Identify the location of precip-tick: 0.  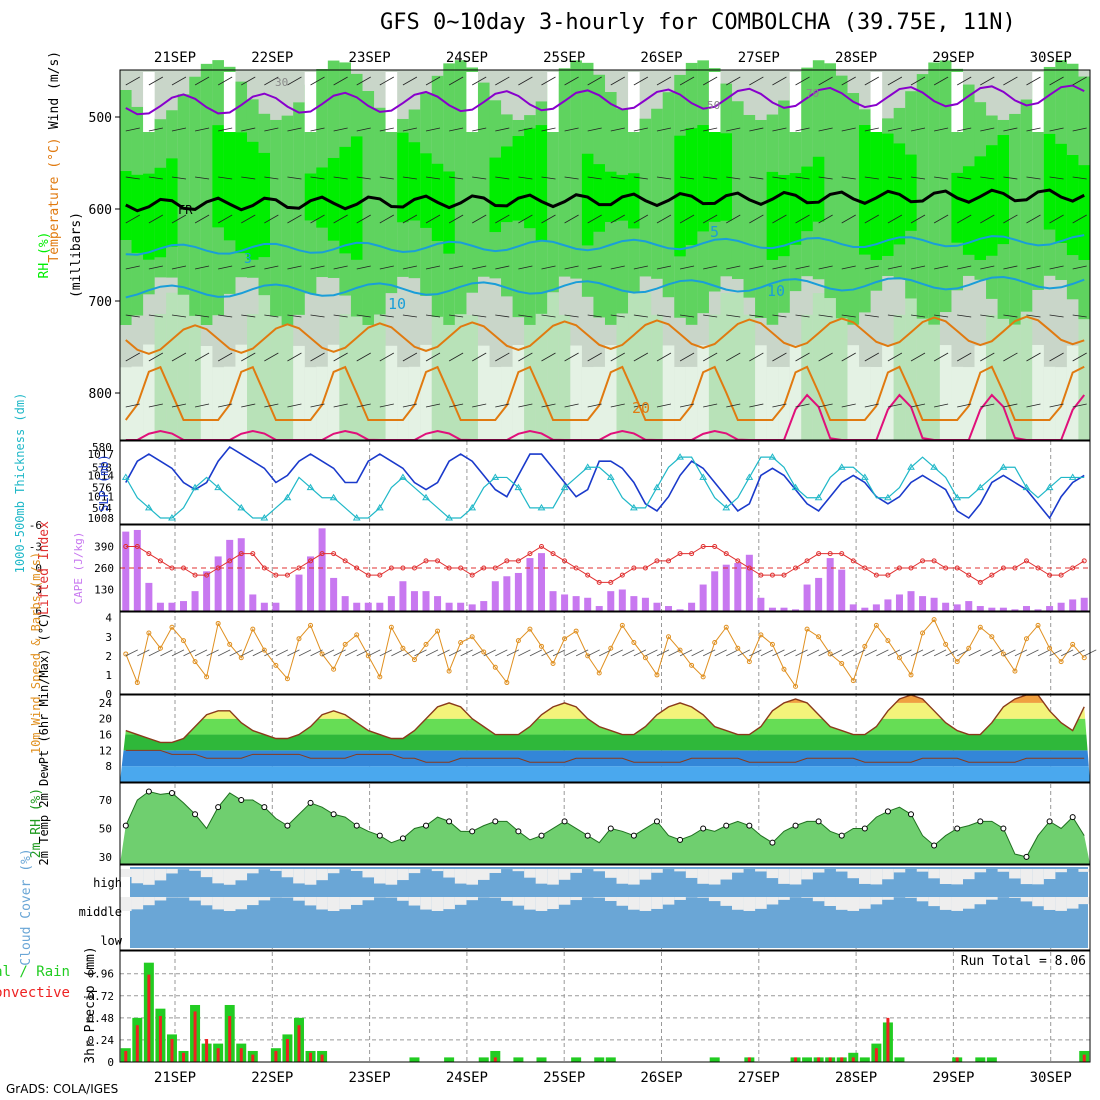
(110, 1062).